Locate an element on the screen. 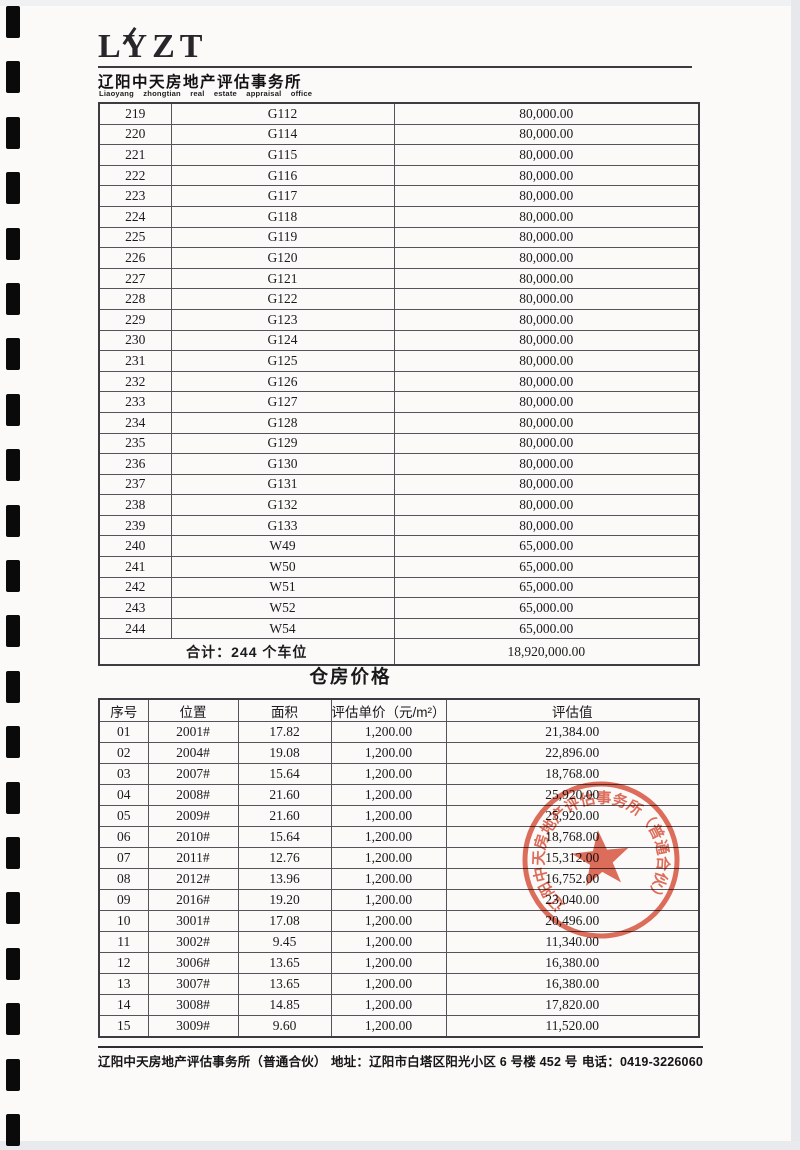  cell-row-number: 241 is located at coordinates (135, 567).